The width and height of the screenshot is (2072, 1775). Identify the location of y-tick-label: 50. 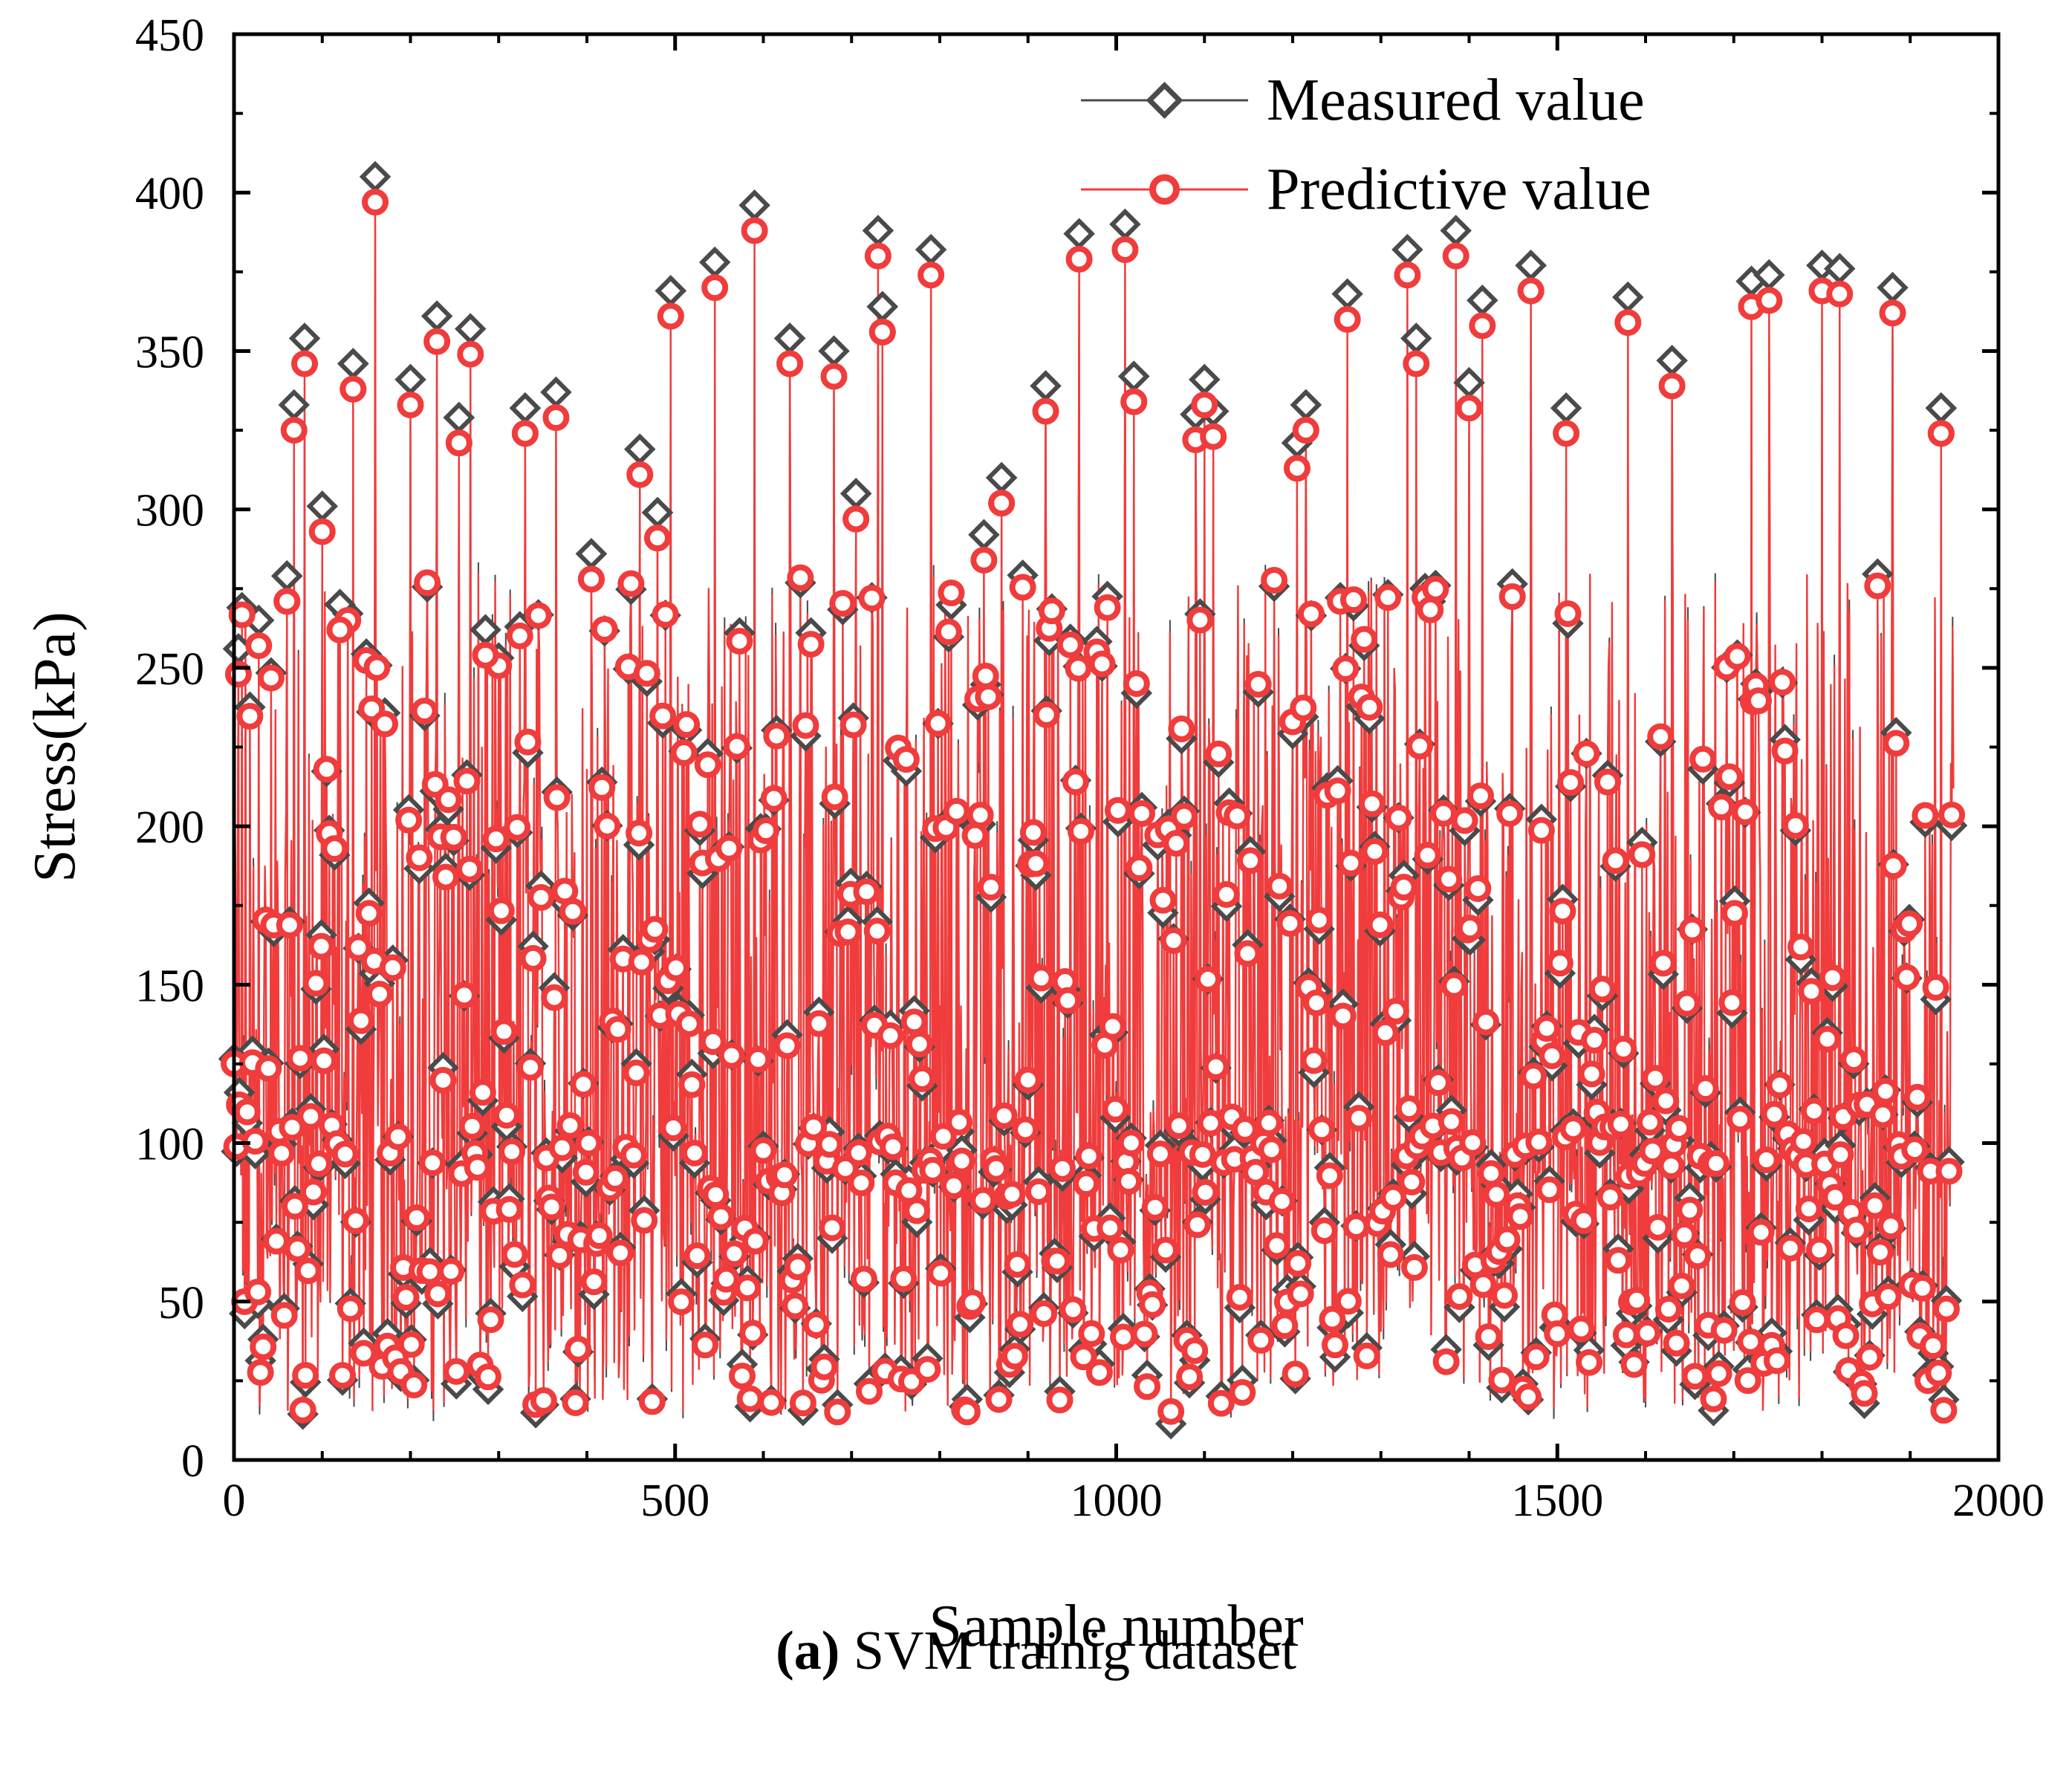
(181, 1303).